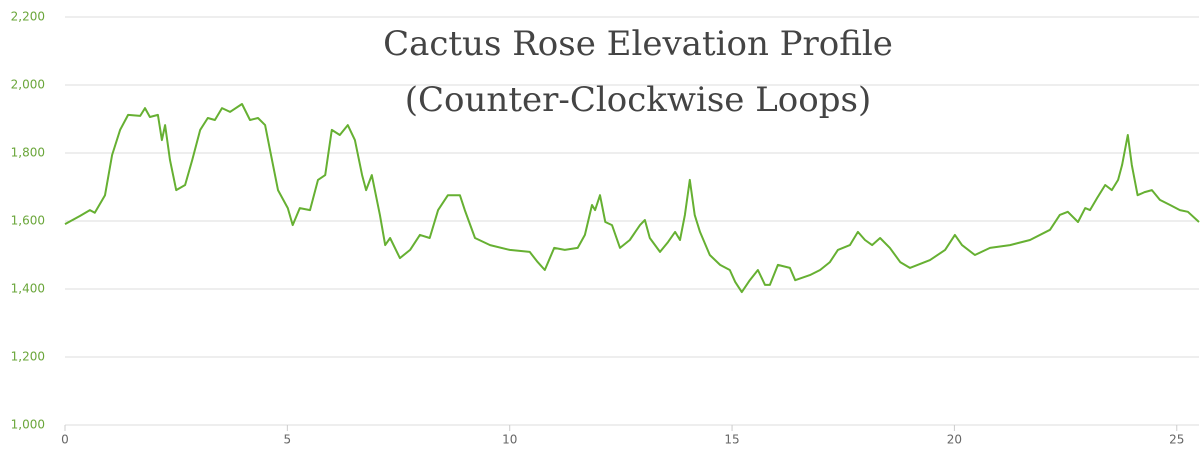 The width and height of the screenshot is (1201, 455). What do you see at coordinates (638, 100) in the screenshot?
I see `chart-subtitle: (Counter-Clockwise Loops)` at bounding box center [638, 100].